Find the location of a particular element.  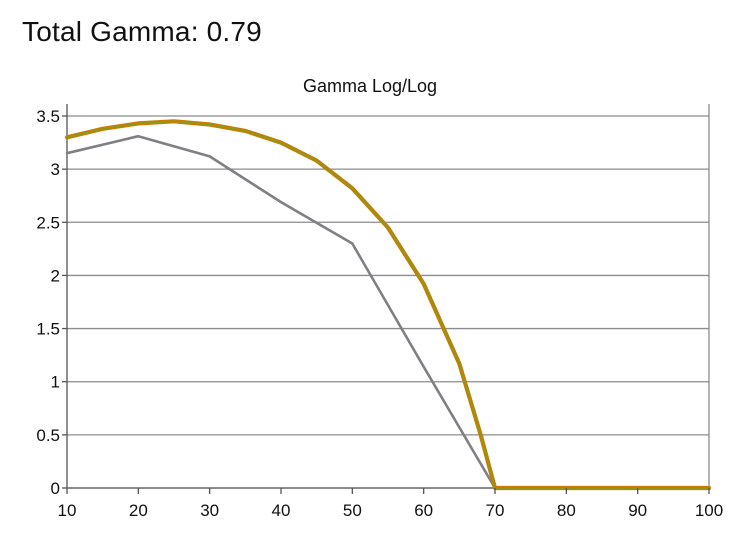

x-axis: 10 20 30 40 50 60 70 80 90 100 is located at coordinates (390, 504).